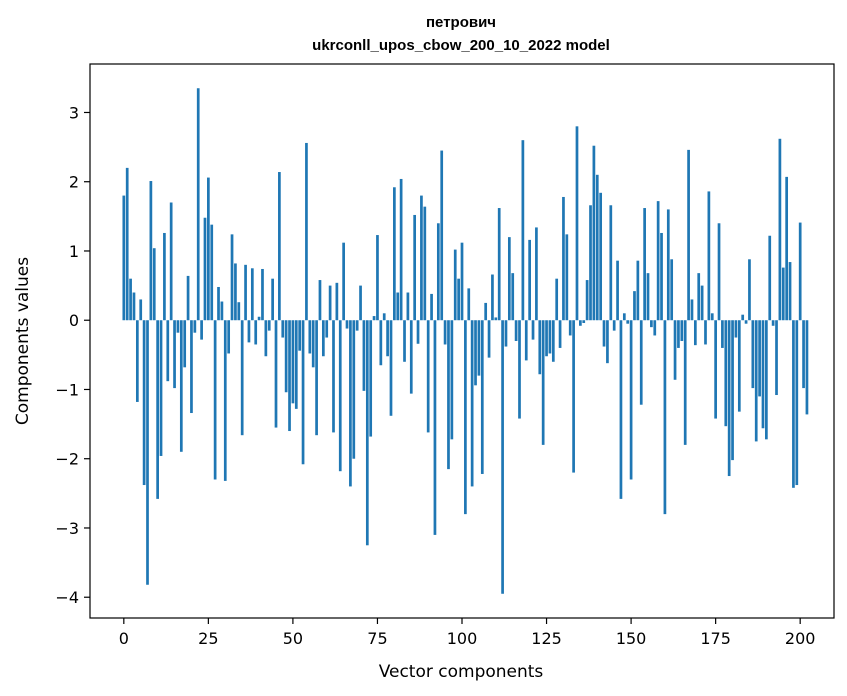 The height and width of the screenshot is (696, 847). I want to click on x-tick-label: 50, so click(293, 638).